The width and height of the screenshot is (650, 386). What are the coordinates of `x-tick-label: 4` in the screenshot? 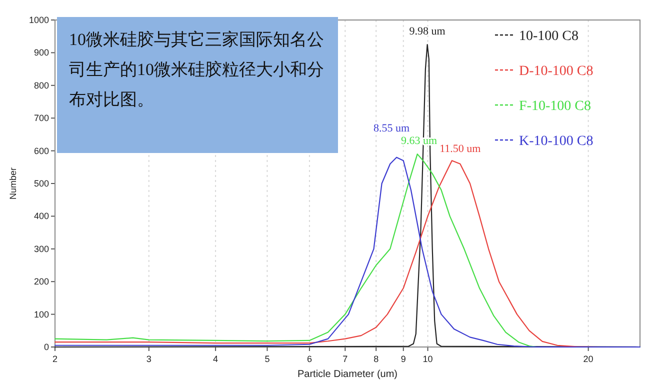 It's located at (215, 359).